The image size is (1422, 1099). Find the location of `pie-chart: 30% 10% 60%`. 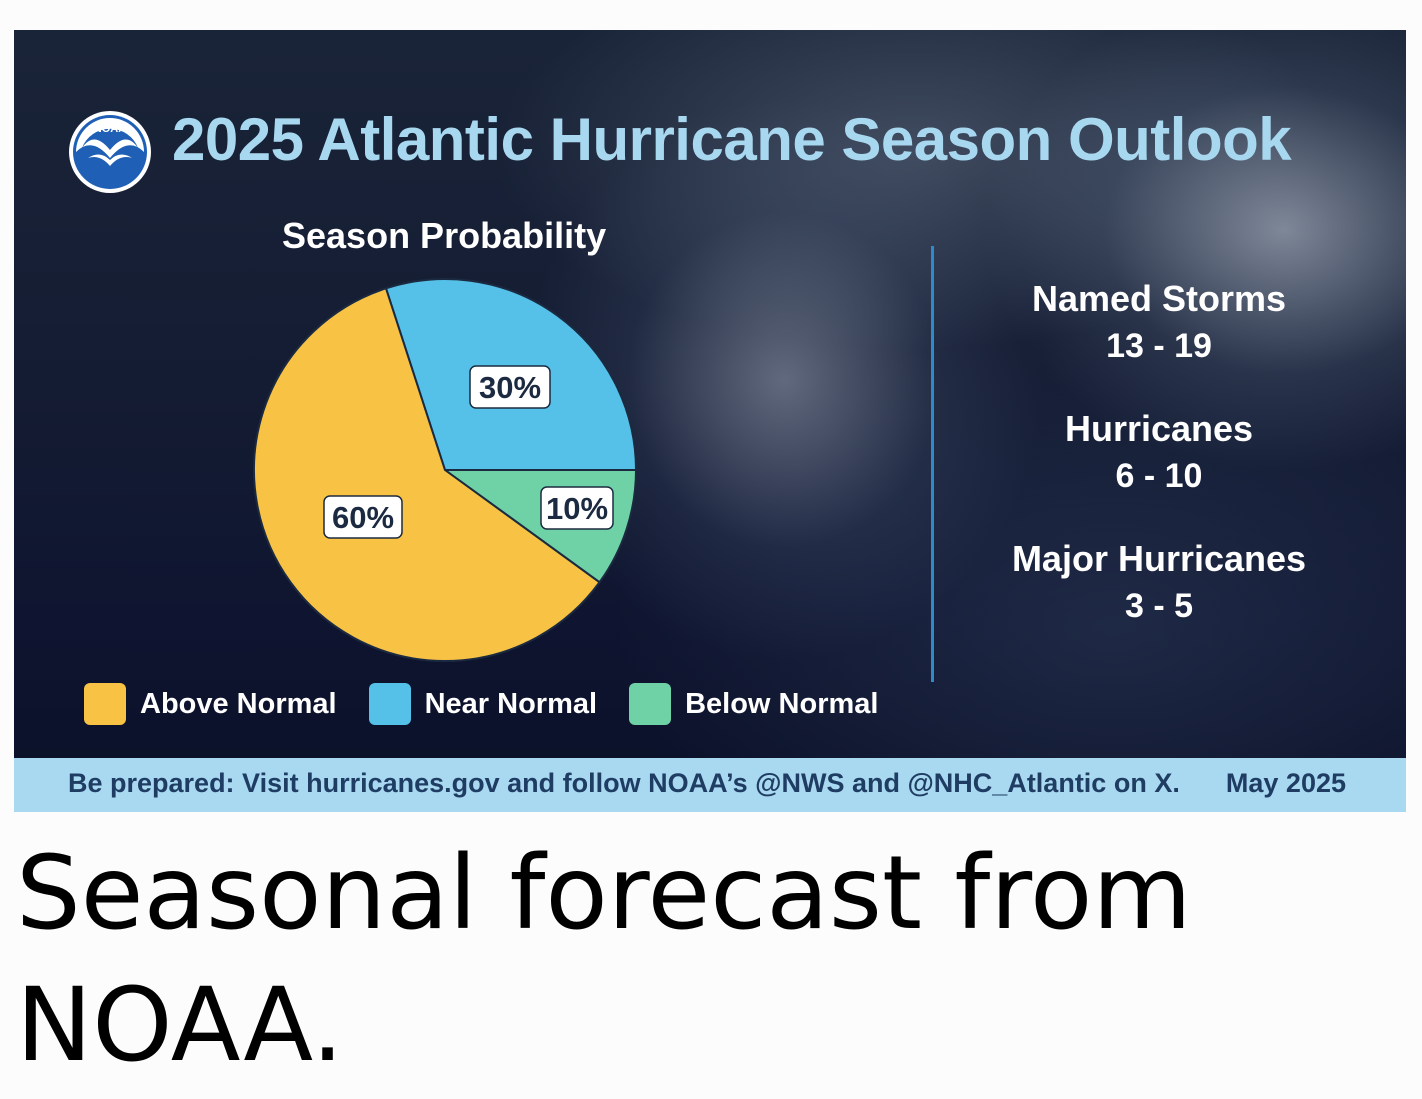

pie-chart: 30% 10% 60% is located at coordinates (445, 470).